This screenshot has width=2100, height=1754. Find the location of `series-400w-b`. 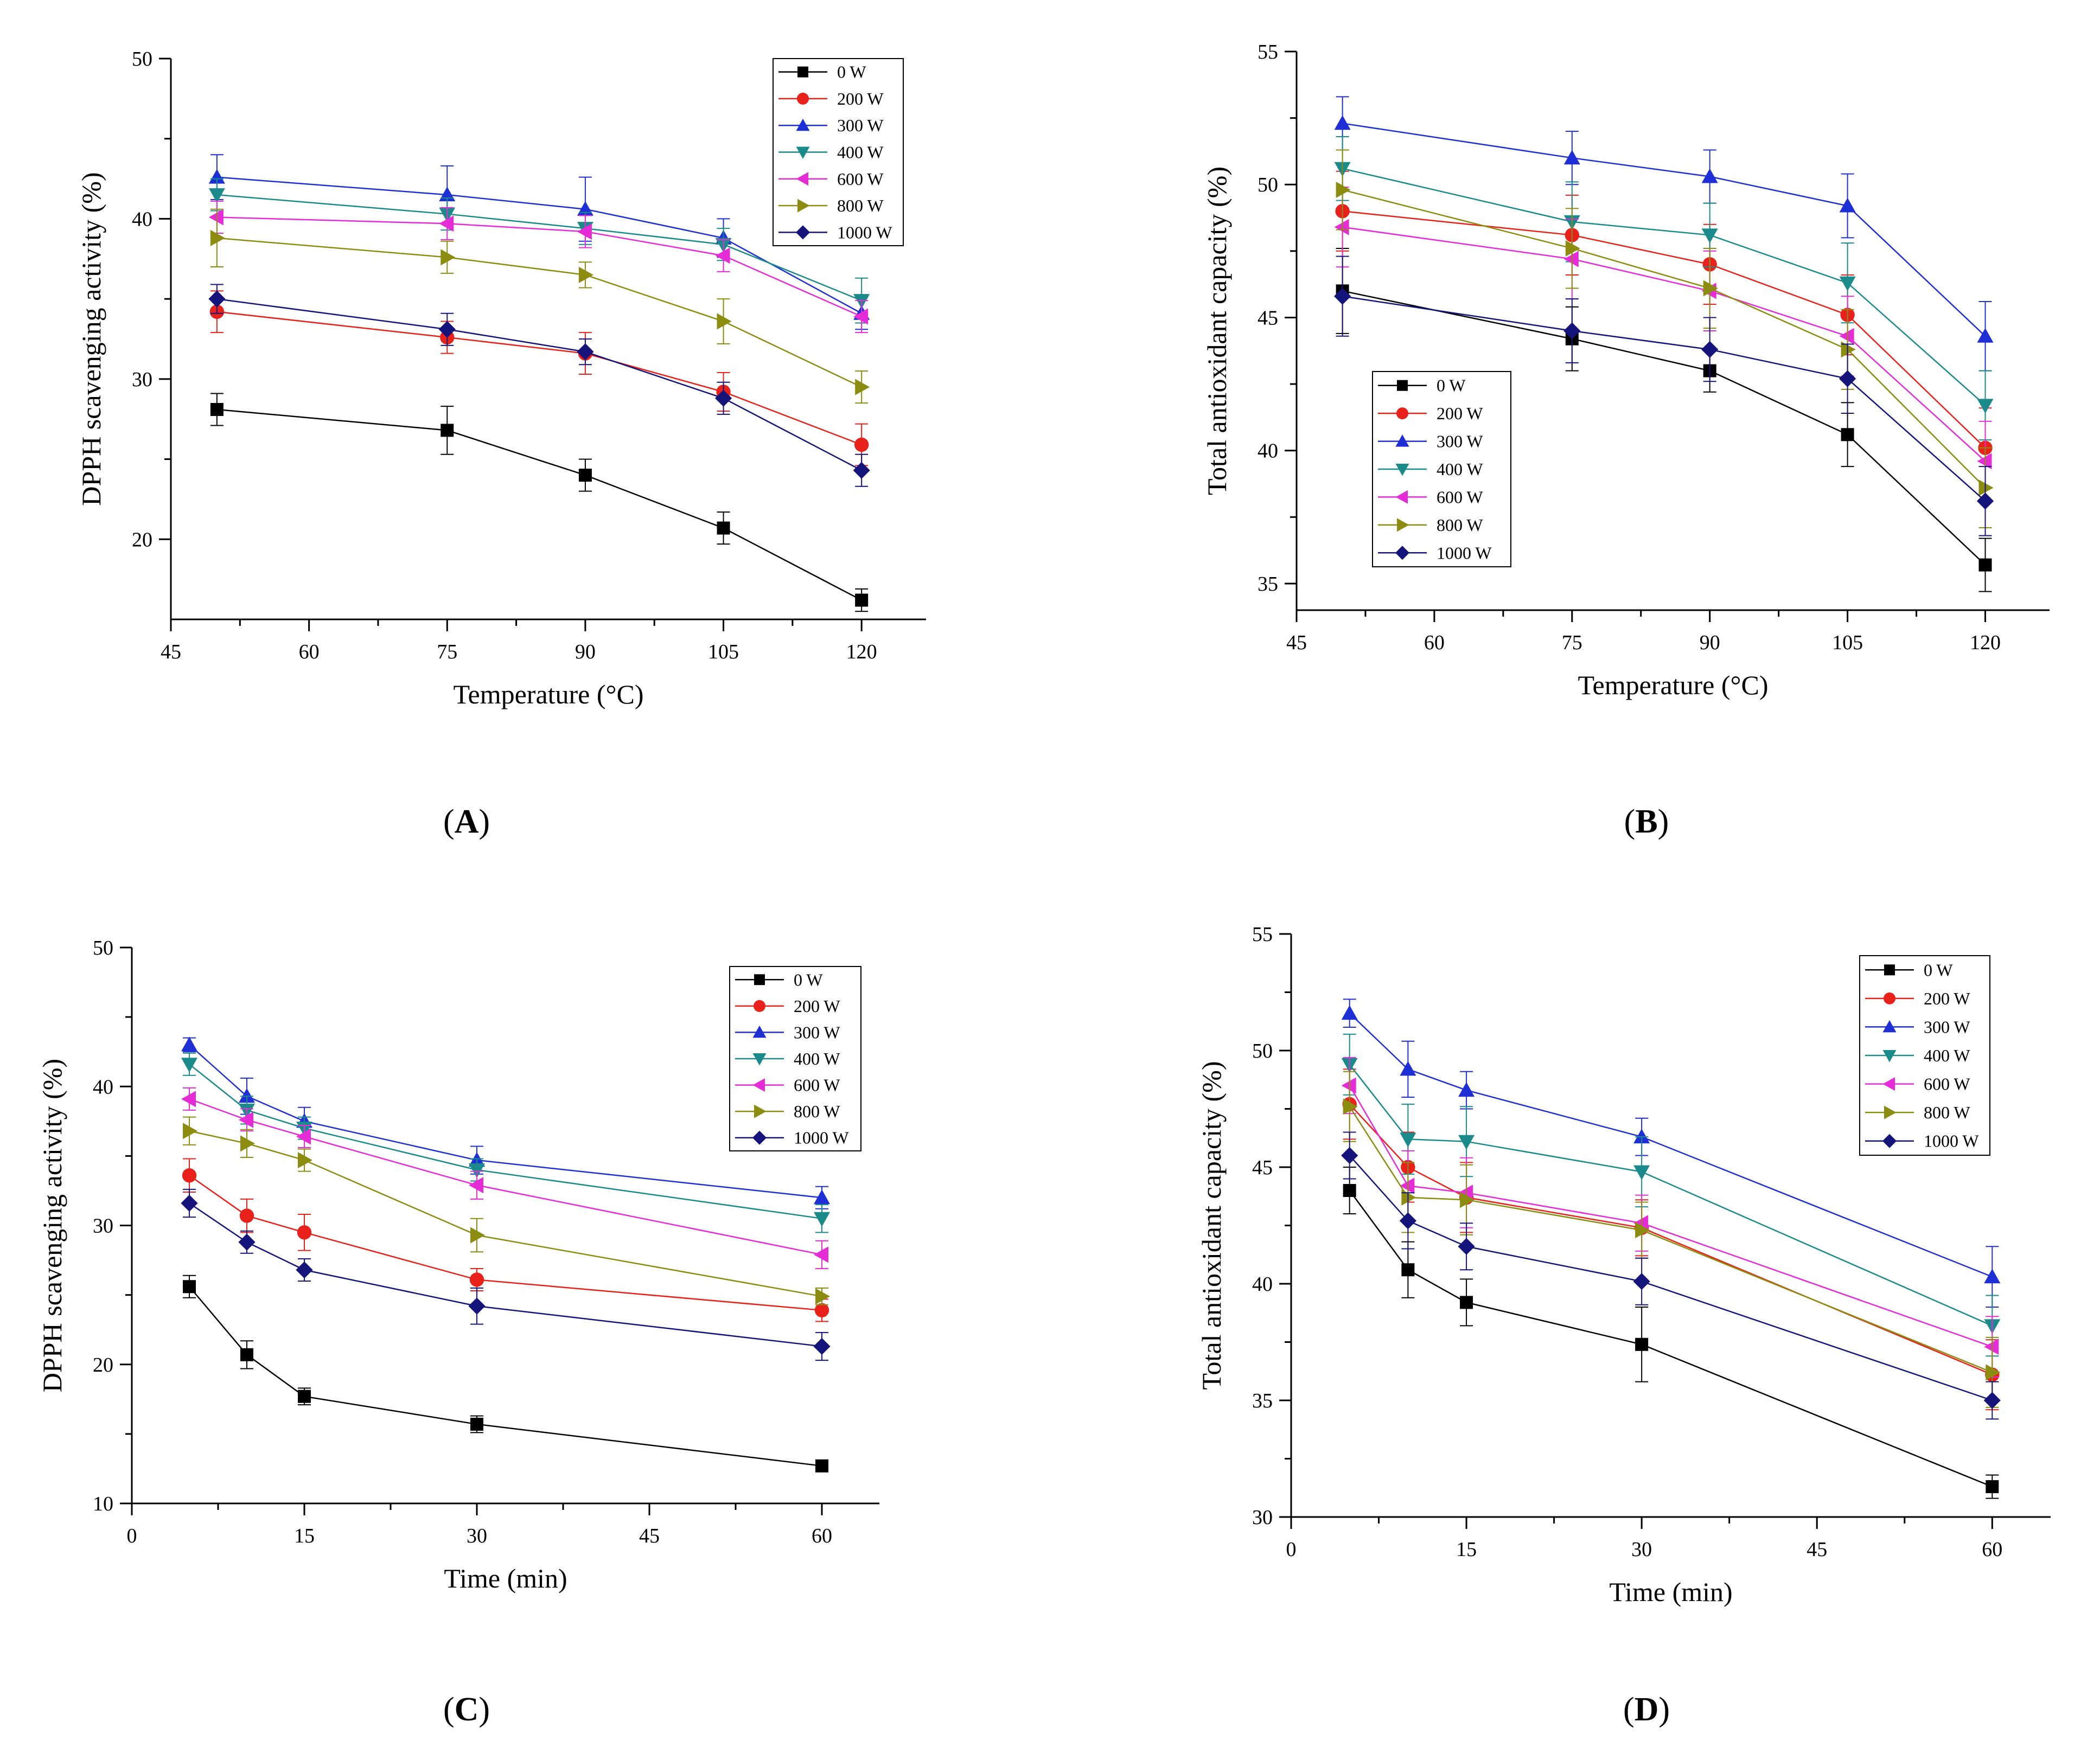

series-400w-b is located at coordinates (1664, 288).